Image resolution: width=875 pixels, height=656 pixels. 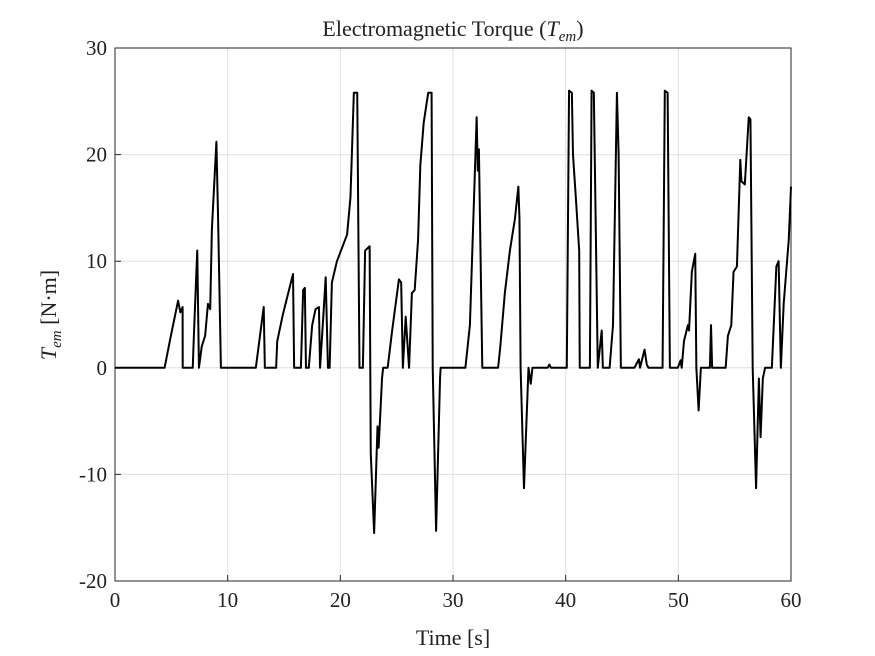 What do you see at coordinates (565, 600) in the screenshot?
I see `x-tick-label: 40` at bounding box center [565, 600].